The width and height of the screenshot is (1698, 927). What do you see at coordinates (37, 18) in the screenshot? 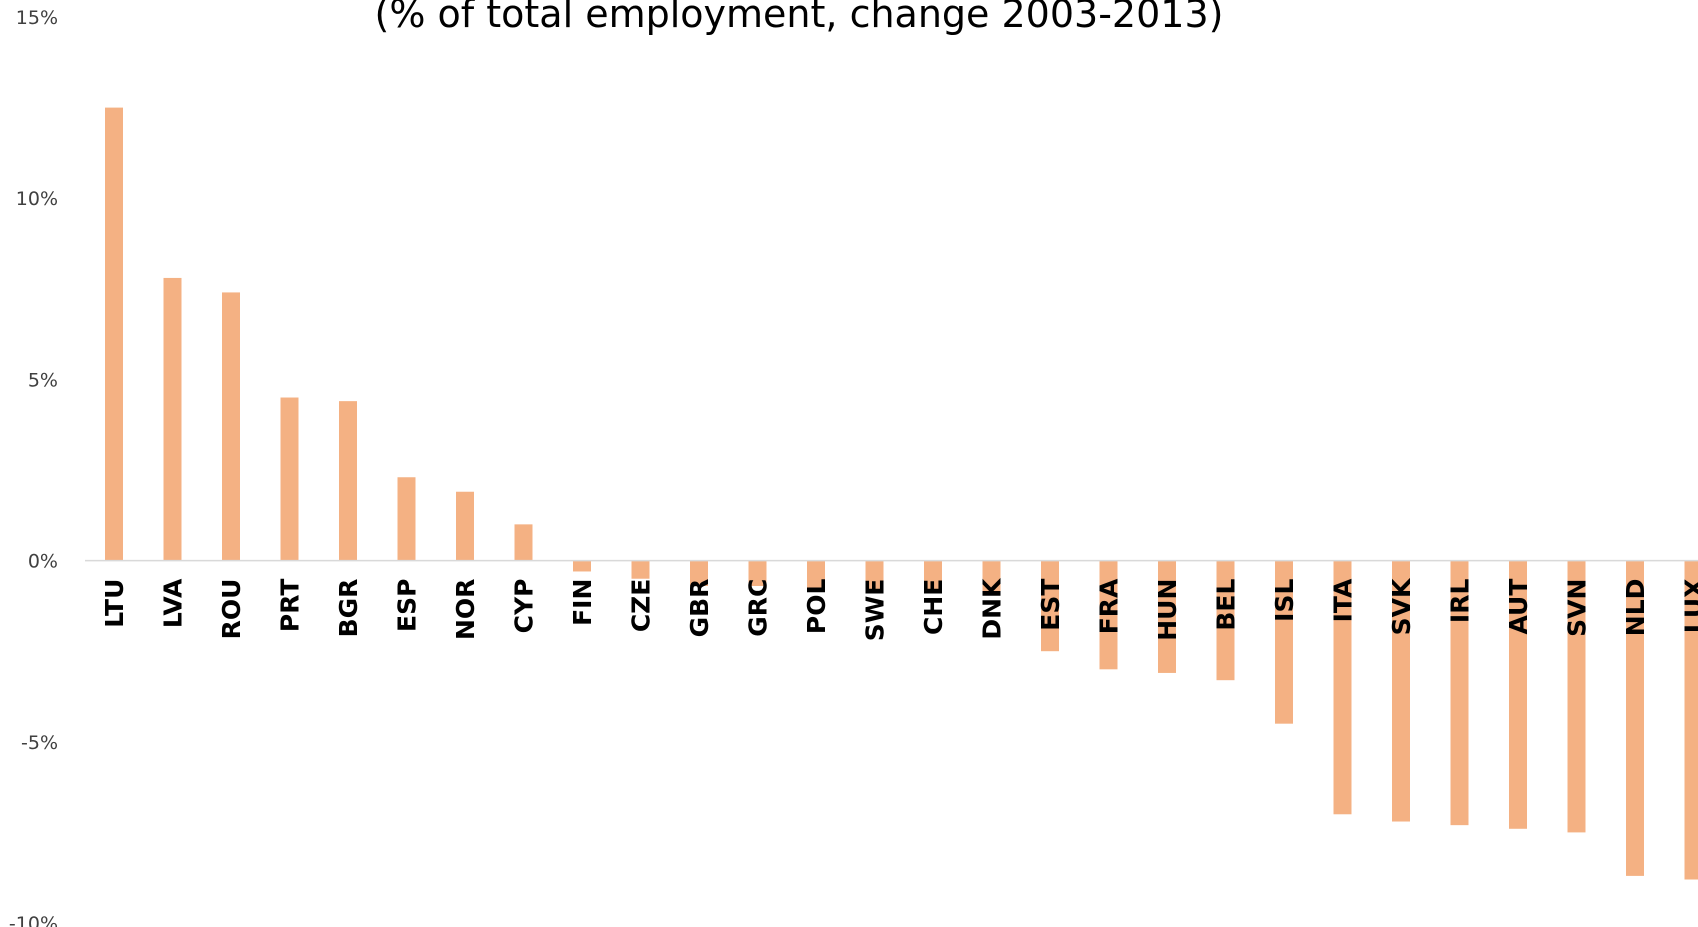
I see `y-tick-label: 15%` at bounding box center [37, 18].